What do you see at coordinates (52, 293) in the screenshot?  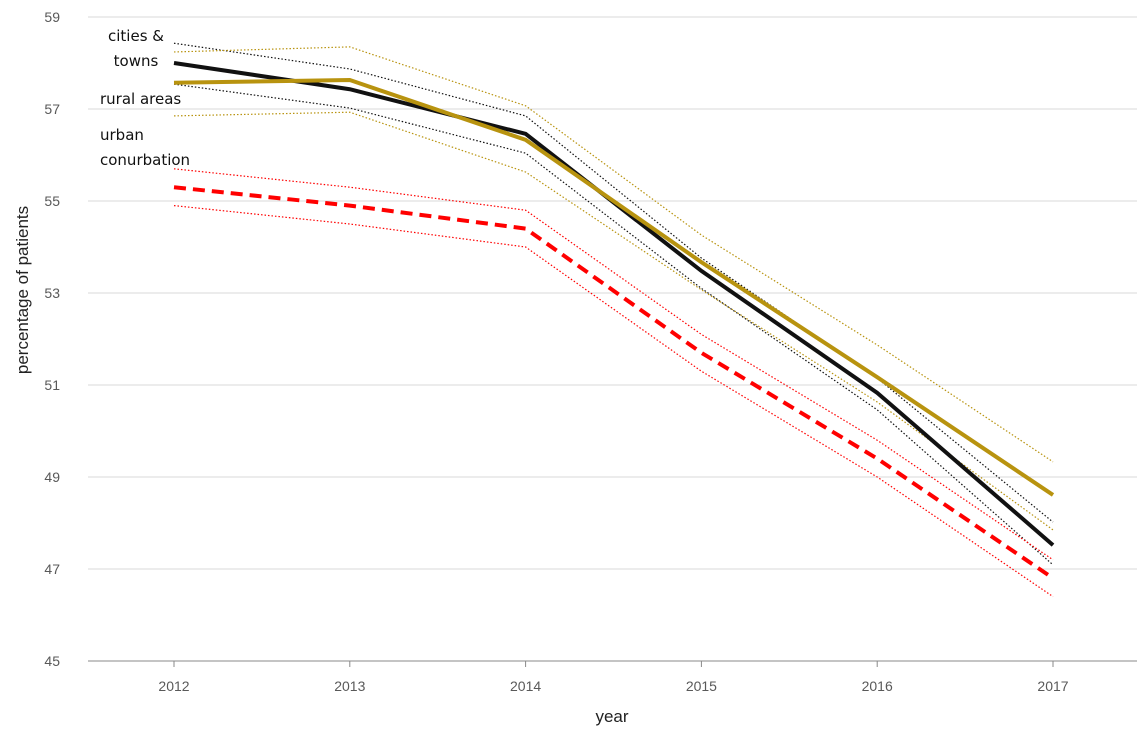 I see `y-tick-label: 53` at bounding box center [52, 293].